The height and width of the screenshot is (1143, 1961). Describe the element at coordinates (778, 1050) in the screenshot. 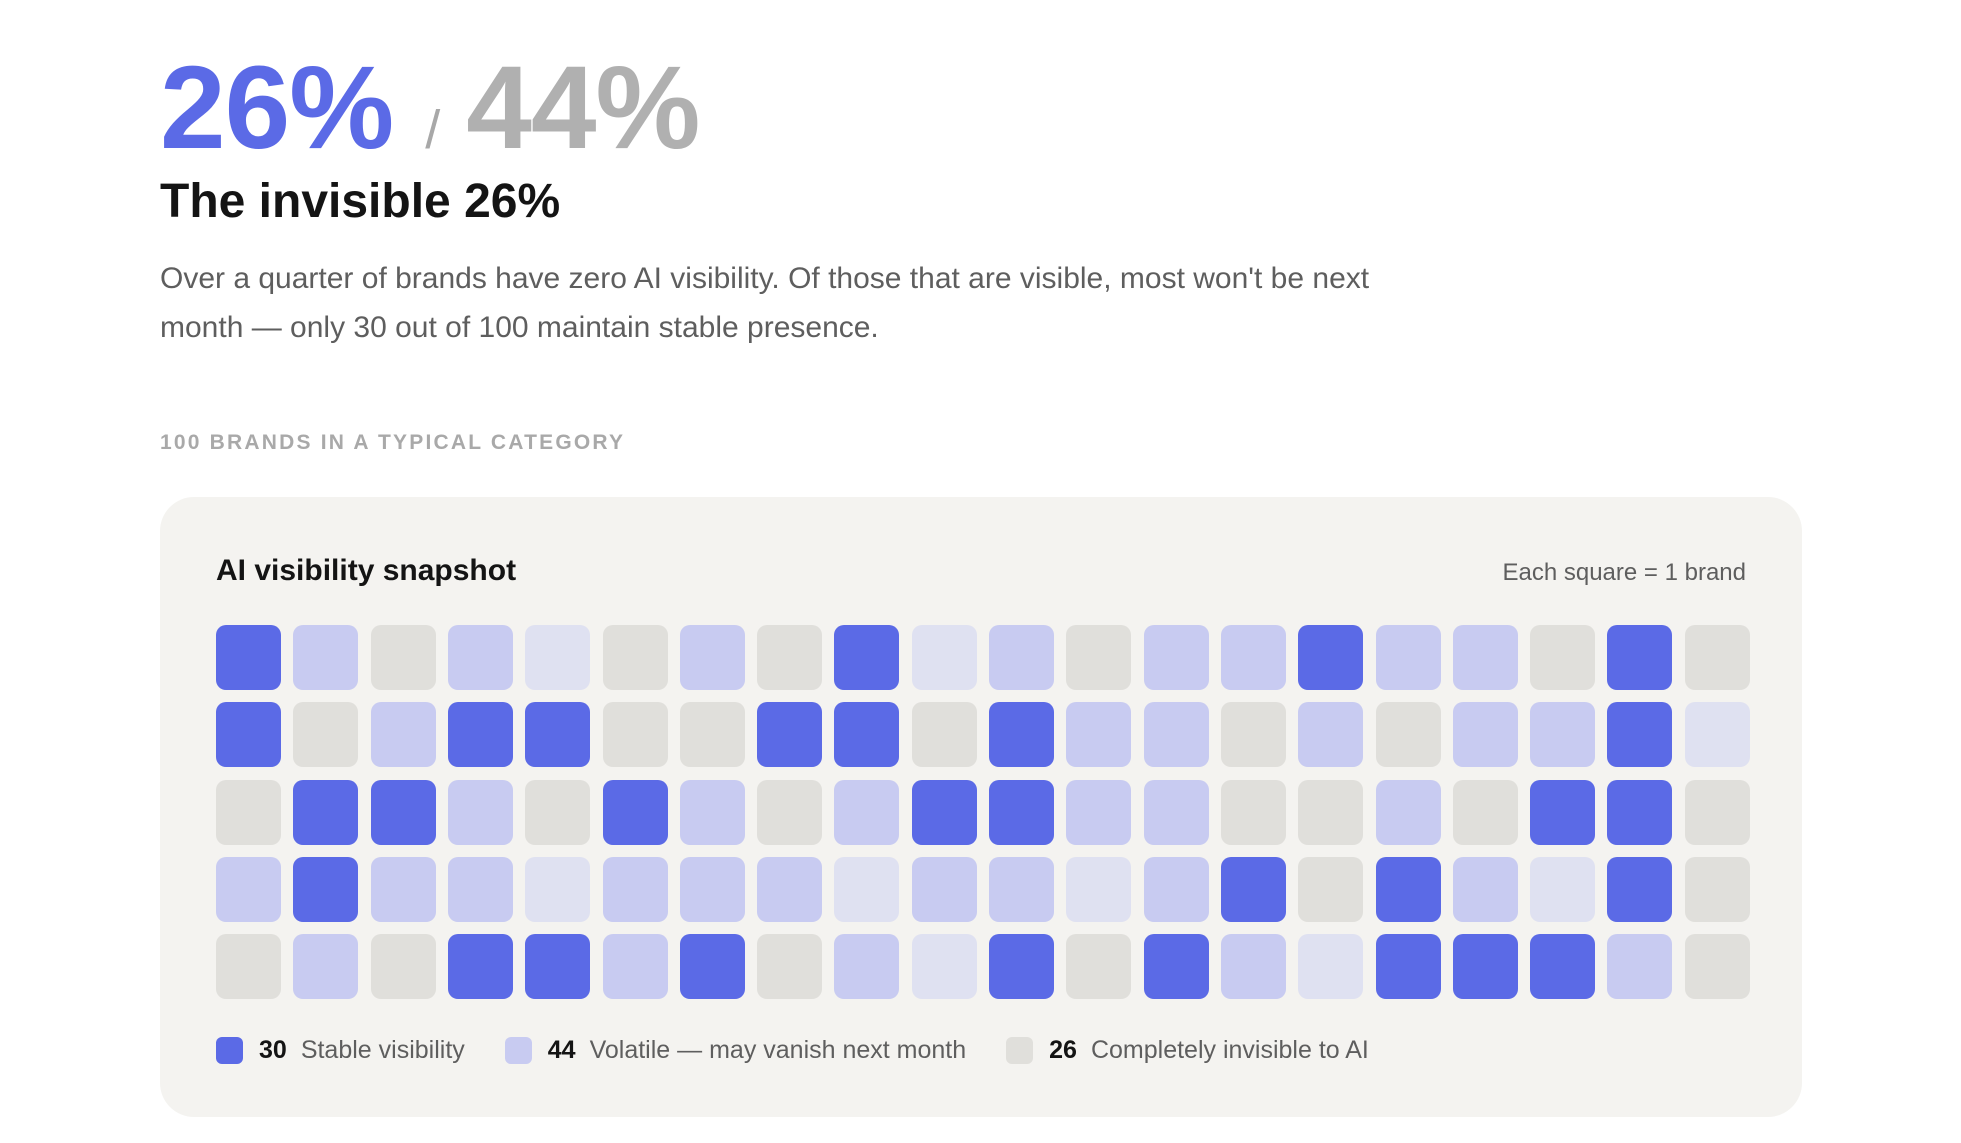

I see `legend-label-volatile: Volatile — may vanish next month` at that location.